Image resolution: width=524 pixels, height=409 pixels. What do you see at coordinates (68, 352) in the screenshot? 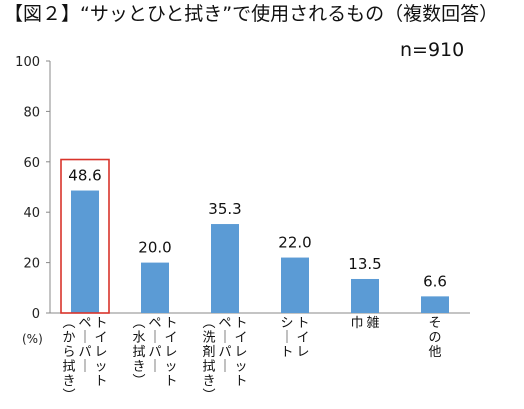
I see `category-label-char: ら` at bounding box center [68, 352].